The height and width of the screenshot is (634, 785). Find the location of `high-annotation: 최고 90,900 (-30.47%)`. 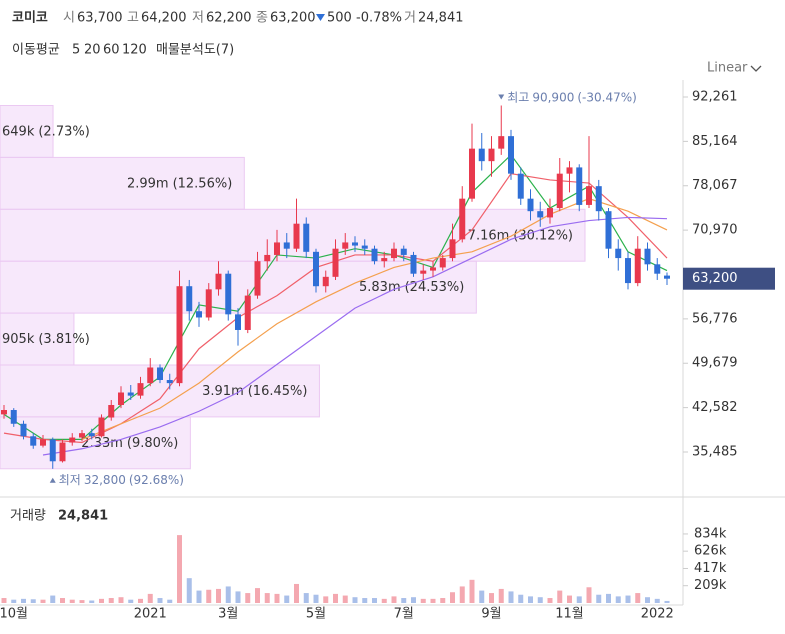

high-annotation: 최고 90,900 (-30.47%) is located at coordinates (572, 97).